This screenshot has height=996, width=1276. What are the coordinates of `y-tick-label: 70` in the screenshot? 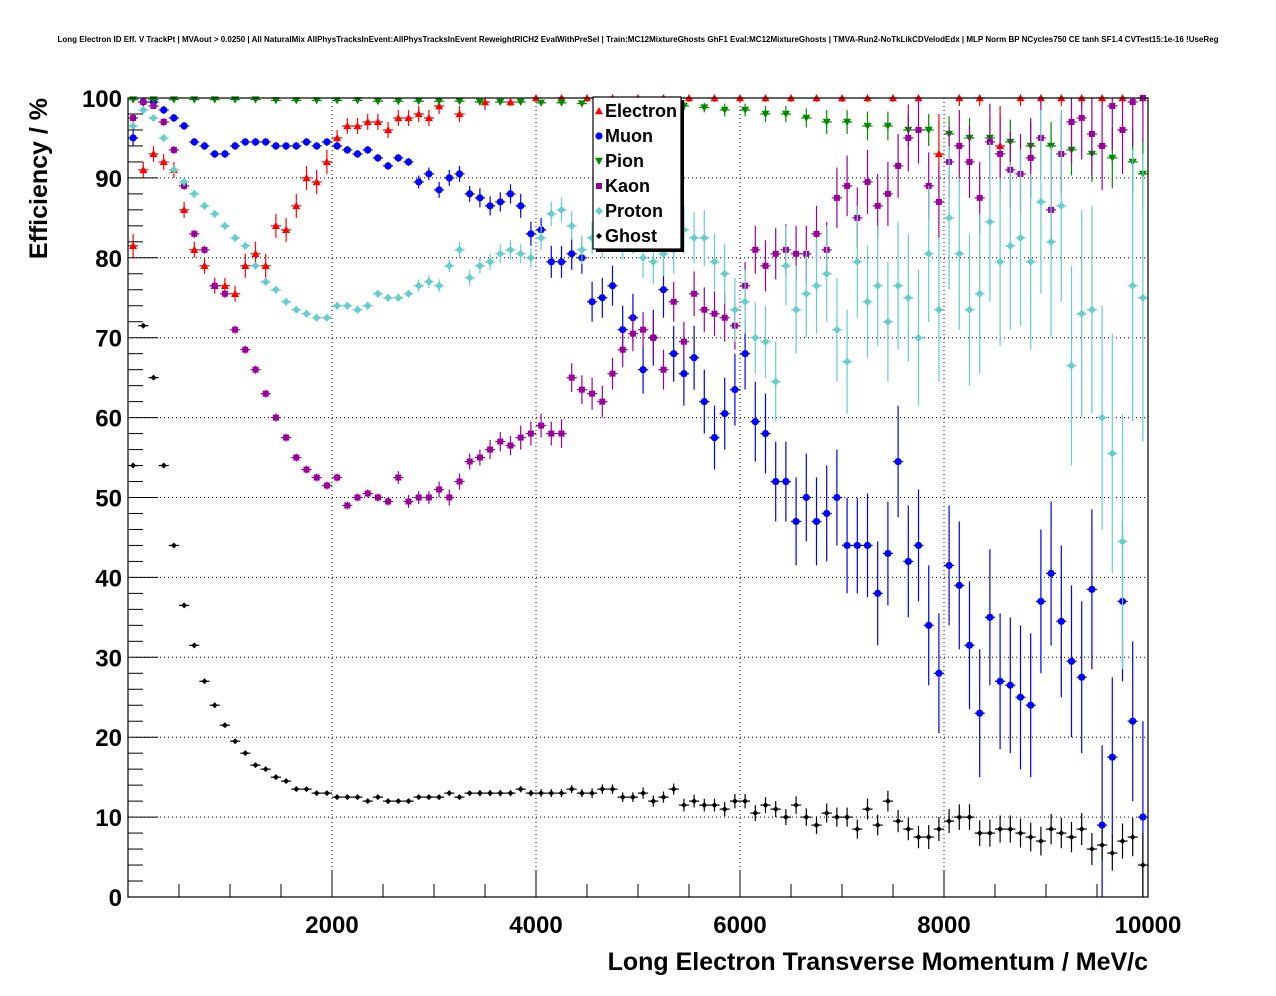 It's located at (108, 339).